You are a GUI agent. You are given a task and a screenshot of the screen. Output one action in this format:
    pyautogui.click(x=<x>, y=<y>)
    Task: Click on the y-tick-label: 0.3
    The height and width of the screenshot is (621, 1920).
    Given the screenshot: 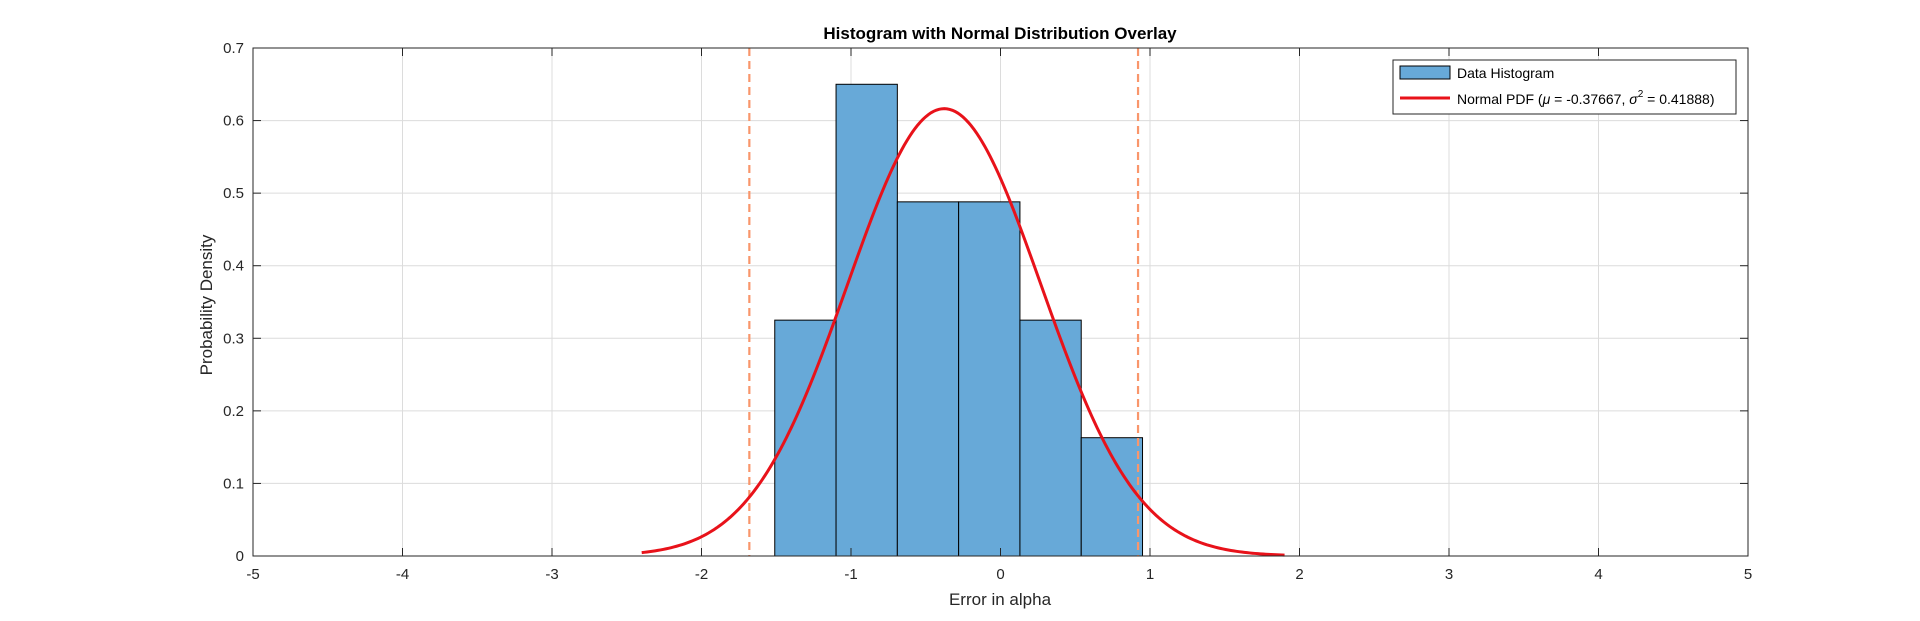 What is the action you would take?
    pyautogui.click(x=233, y=338)
    